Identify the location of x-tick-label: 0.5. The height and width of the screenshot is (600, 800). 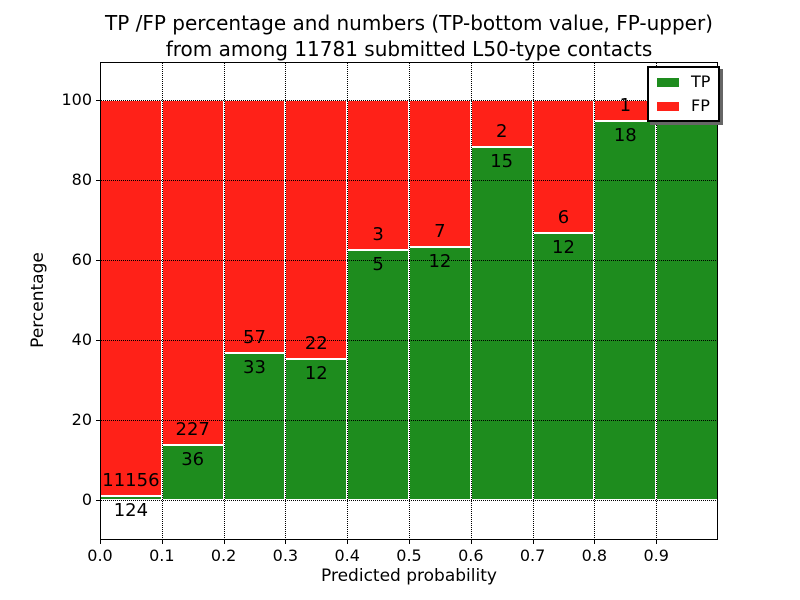
(409, 555).